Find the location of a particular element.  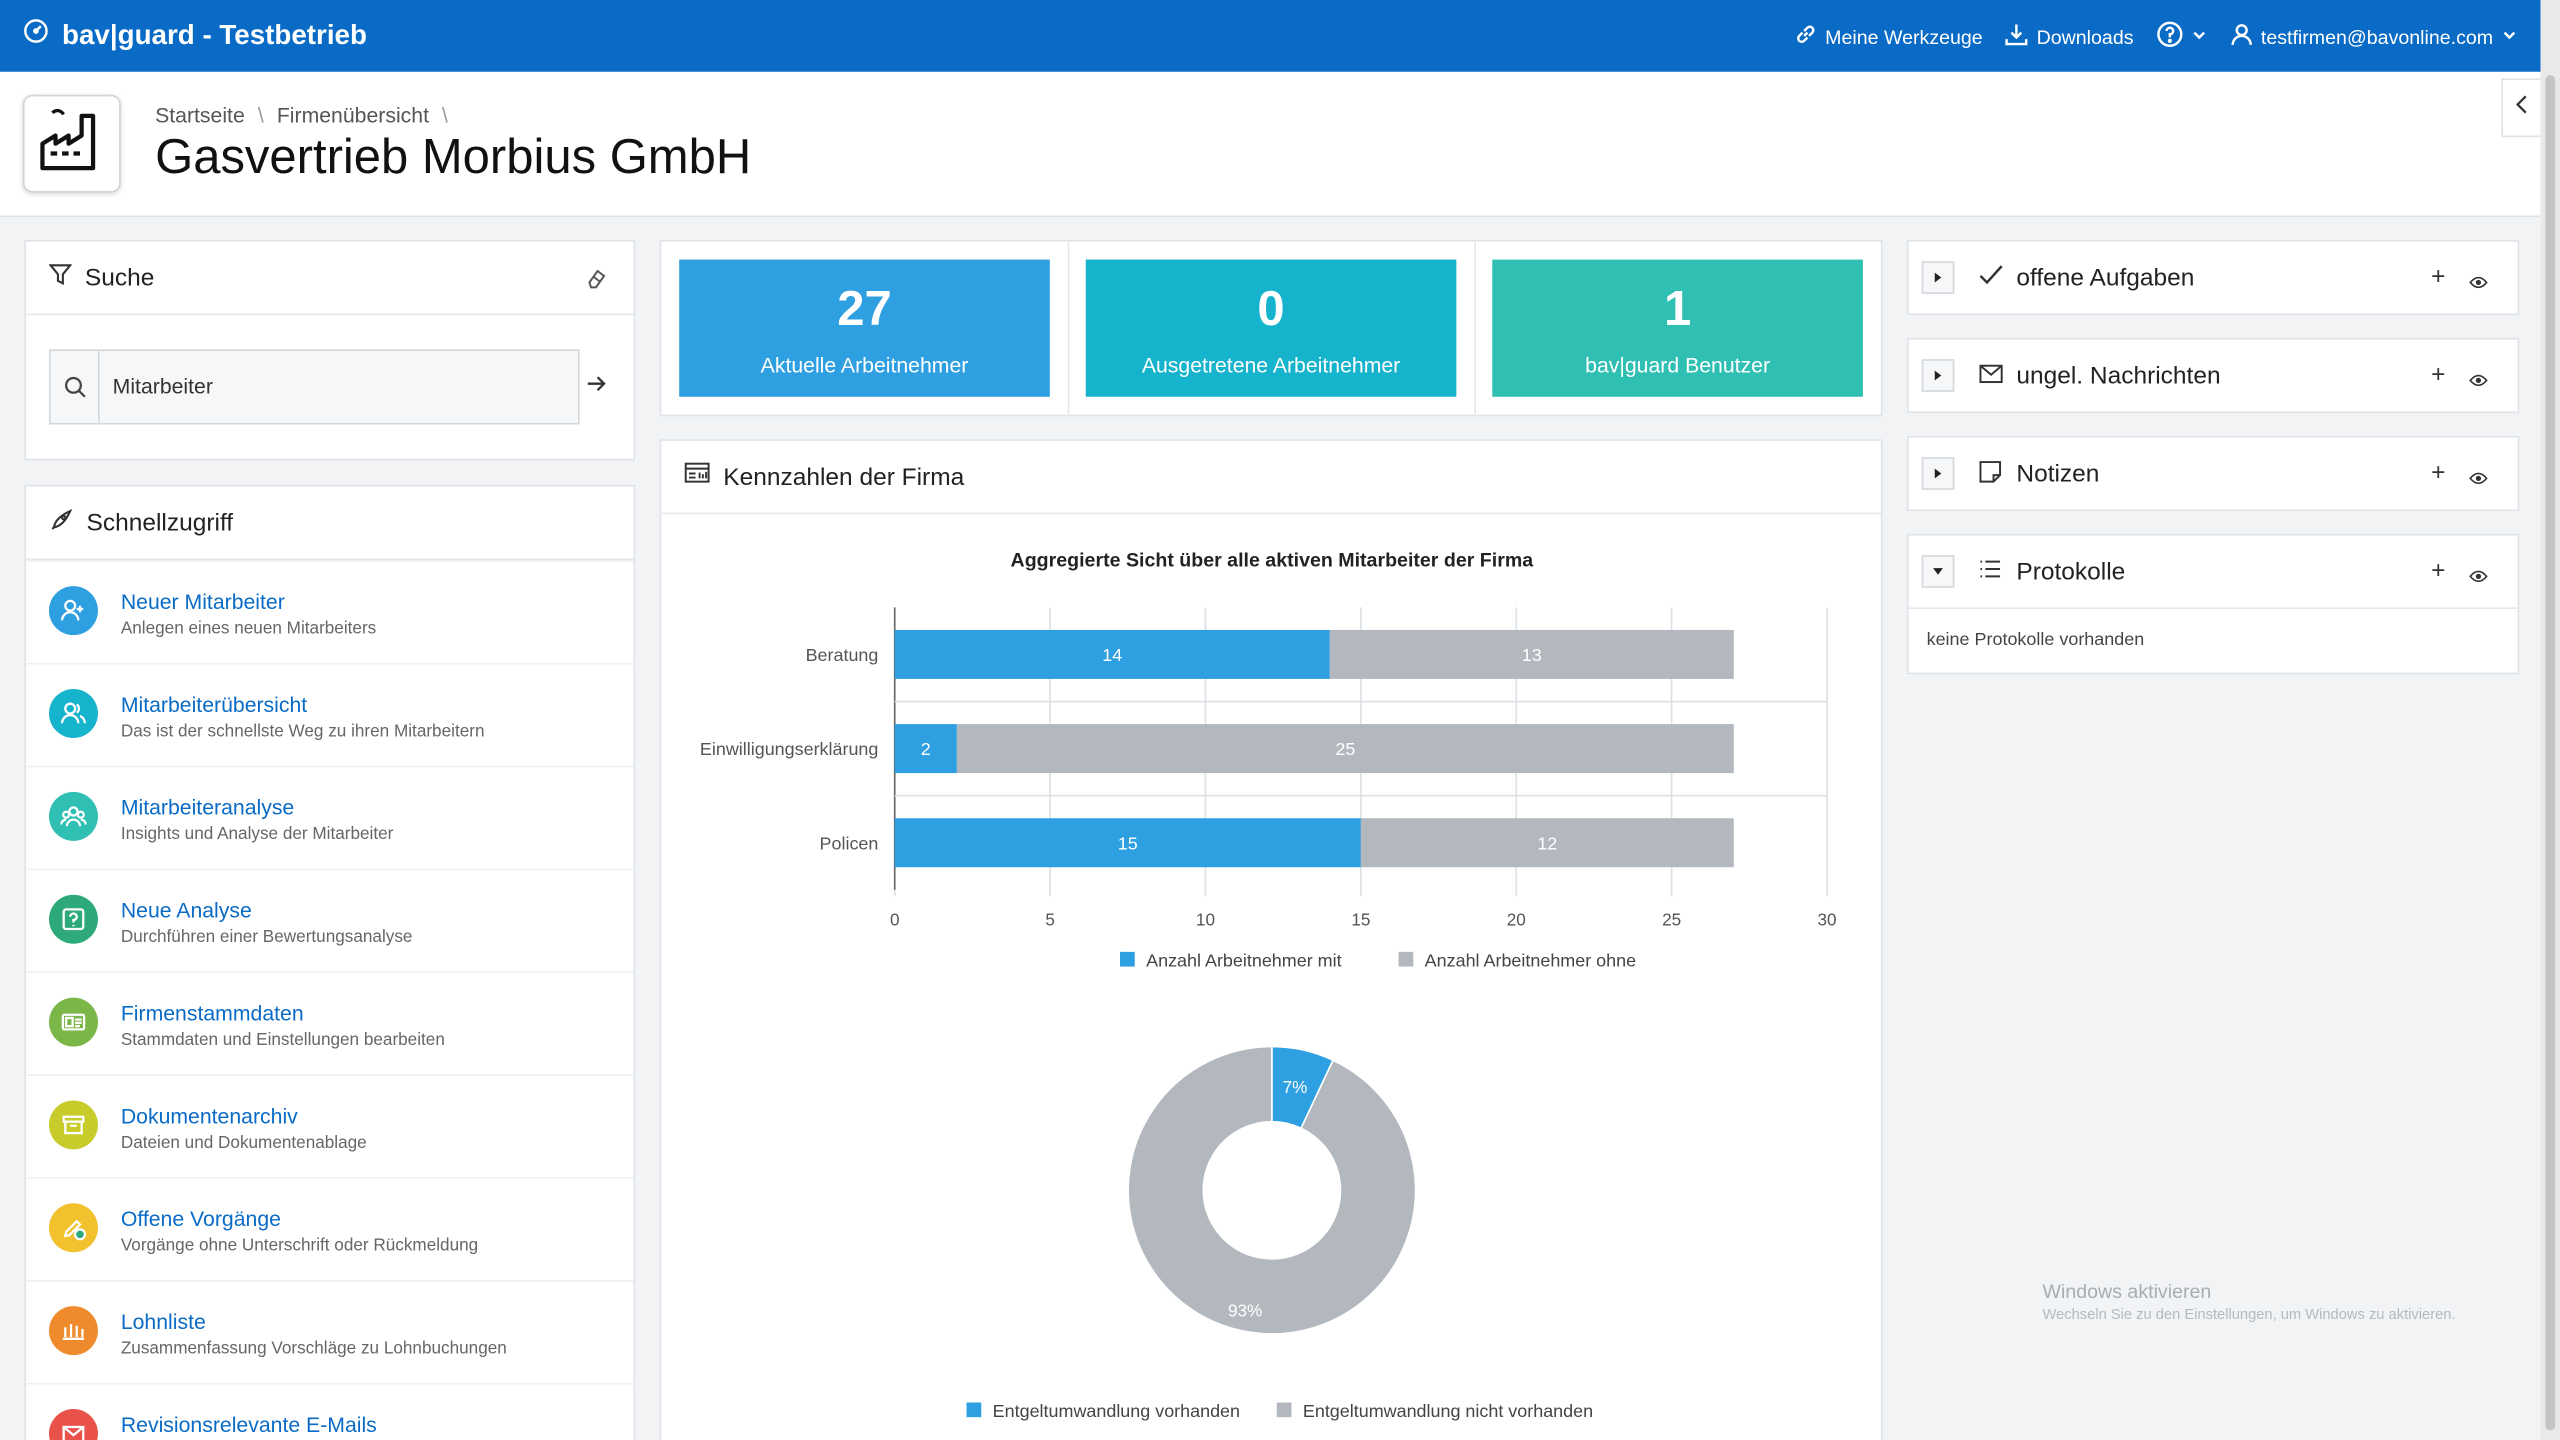

bar-value-label: 12 is located at coordinates (1547, 843).